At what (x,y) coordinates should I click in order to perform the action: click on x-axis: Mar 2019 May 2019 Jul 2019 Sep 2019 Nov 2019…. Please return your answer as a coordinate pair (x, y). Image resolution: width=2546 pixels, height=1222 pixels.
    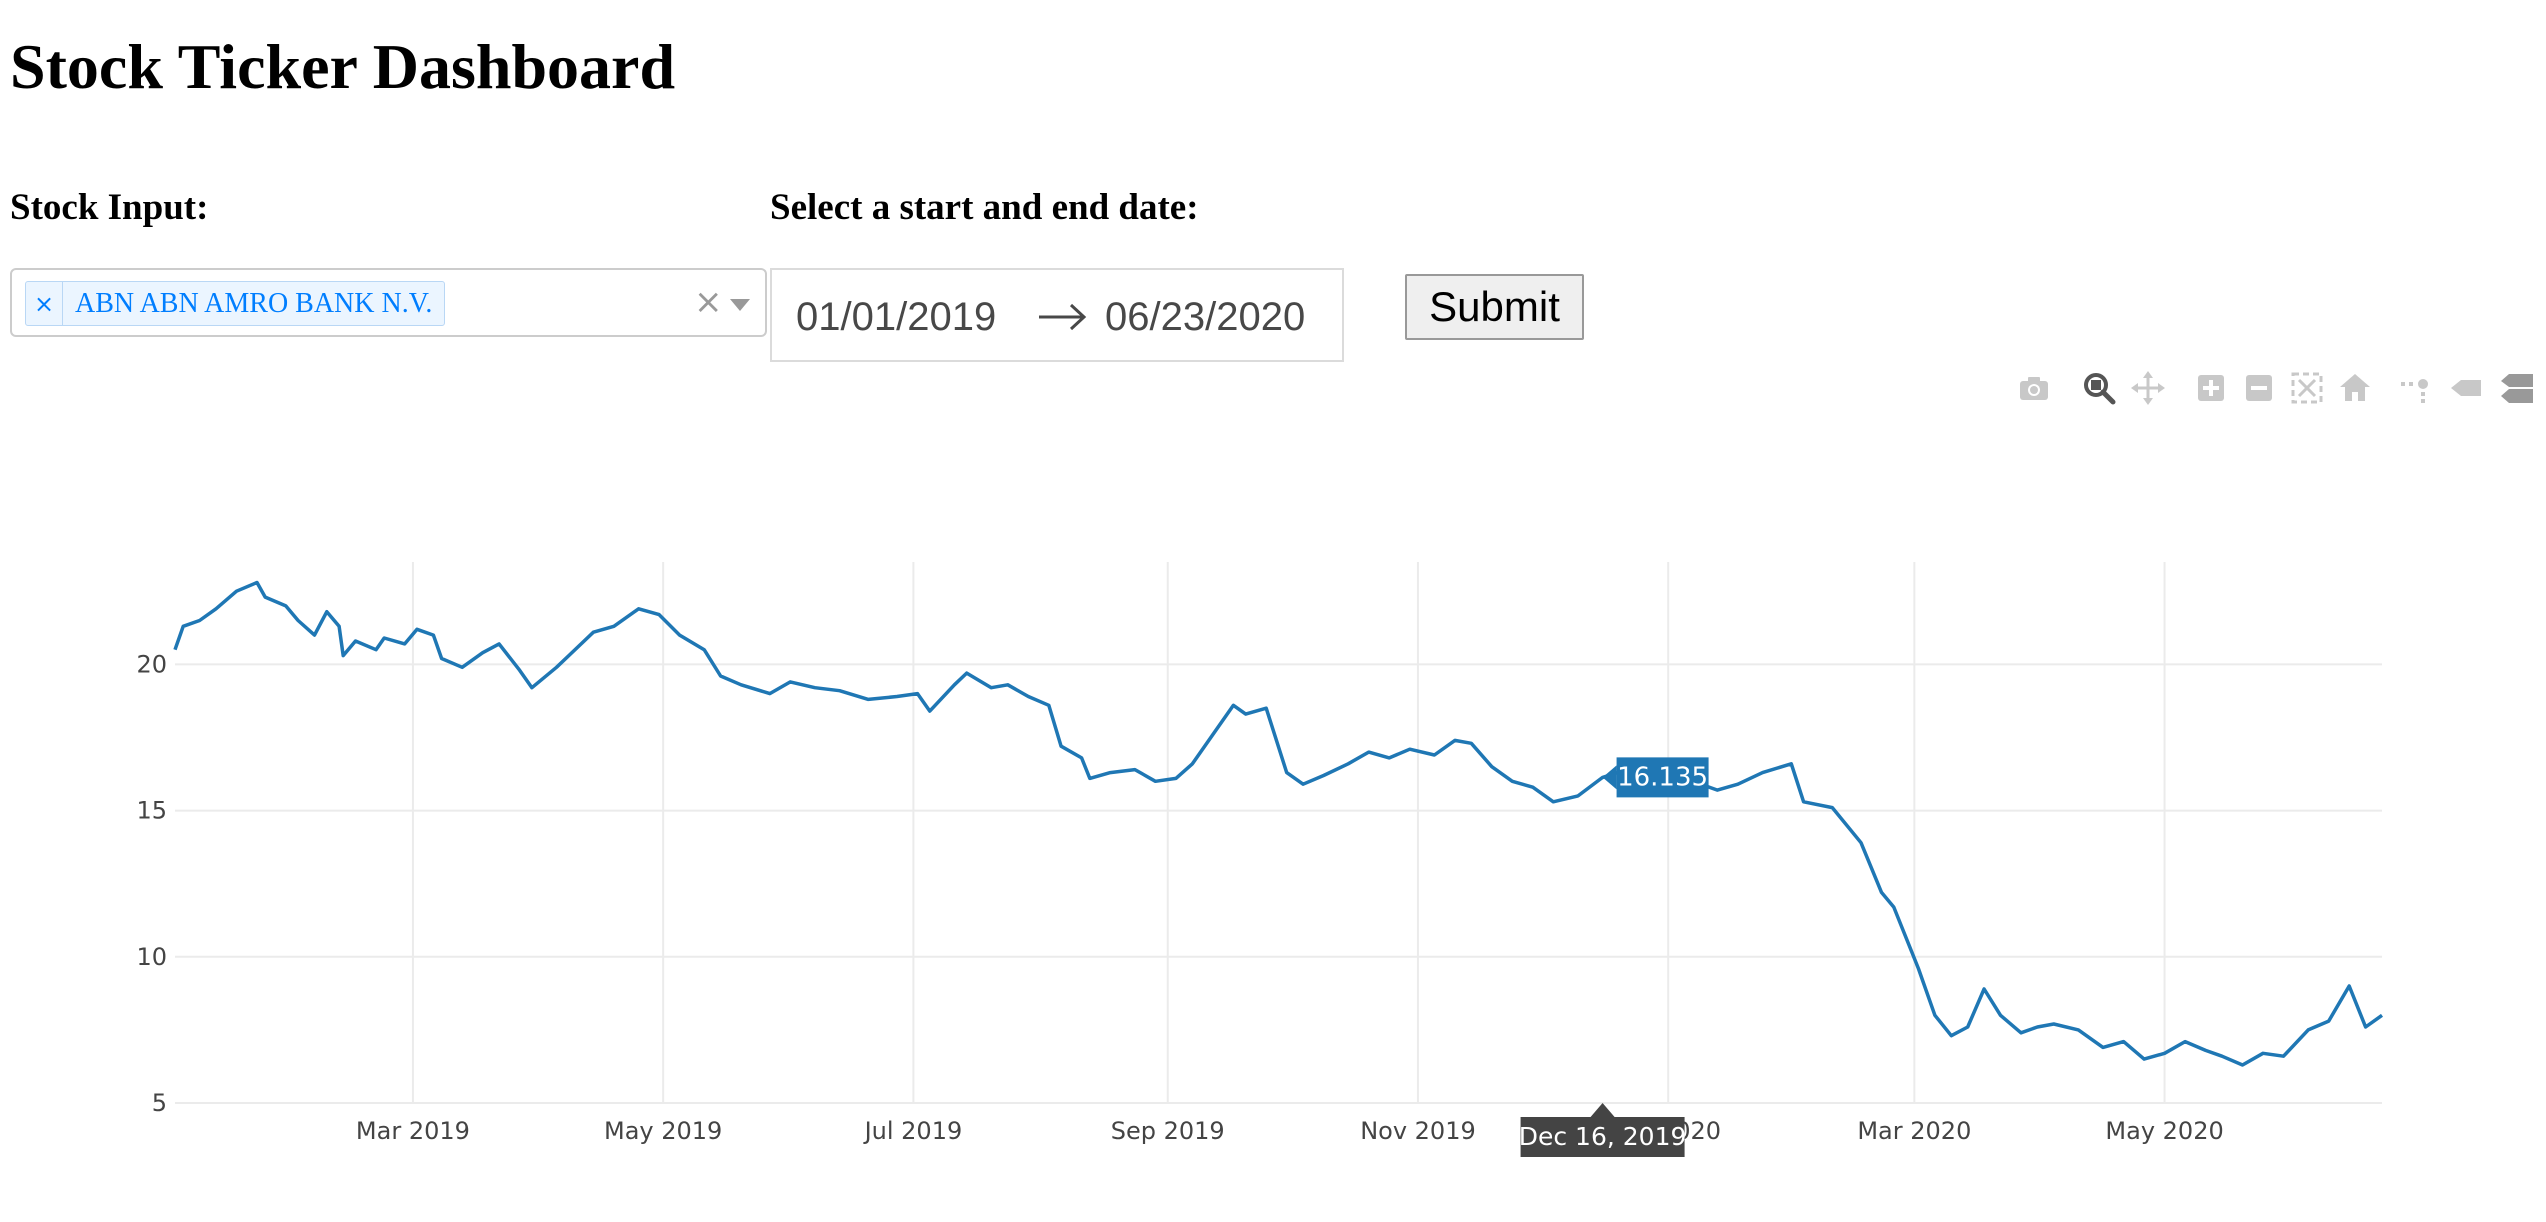
    Looking at the image, I should click on (1290, 1131).